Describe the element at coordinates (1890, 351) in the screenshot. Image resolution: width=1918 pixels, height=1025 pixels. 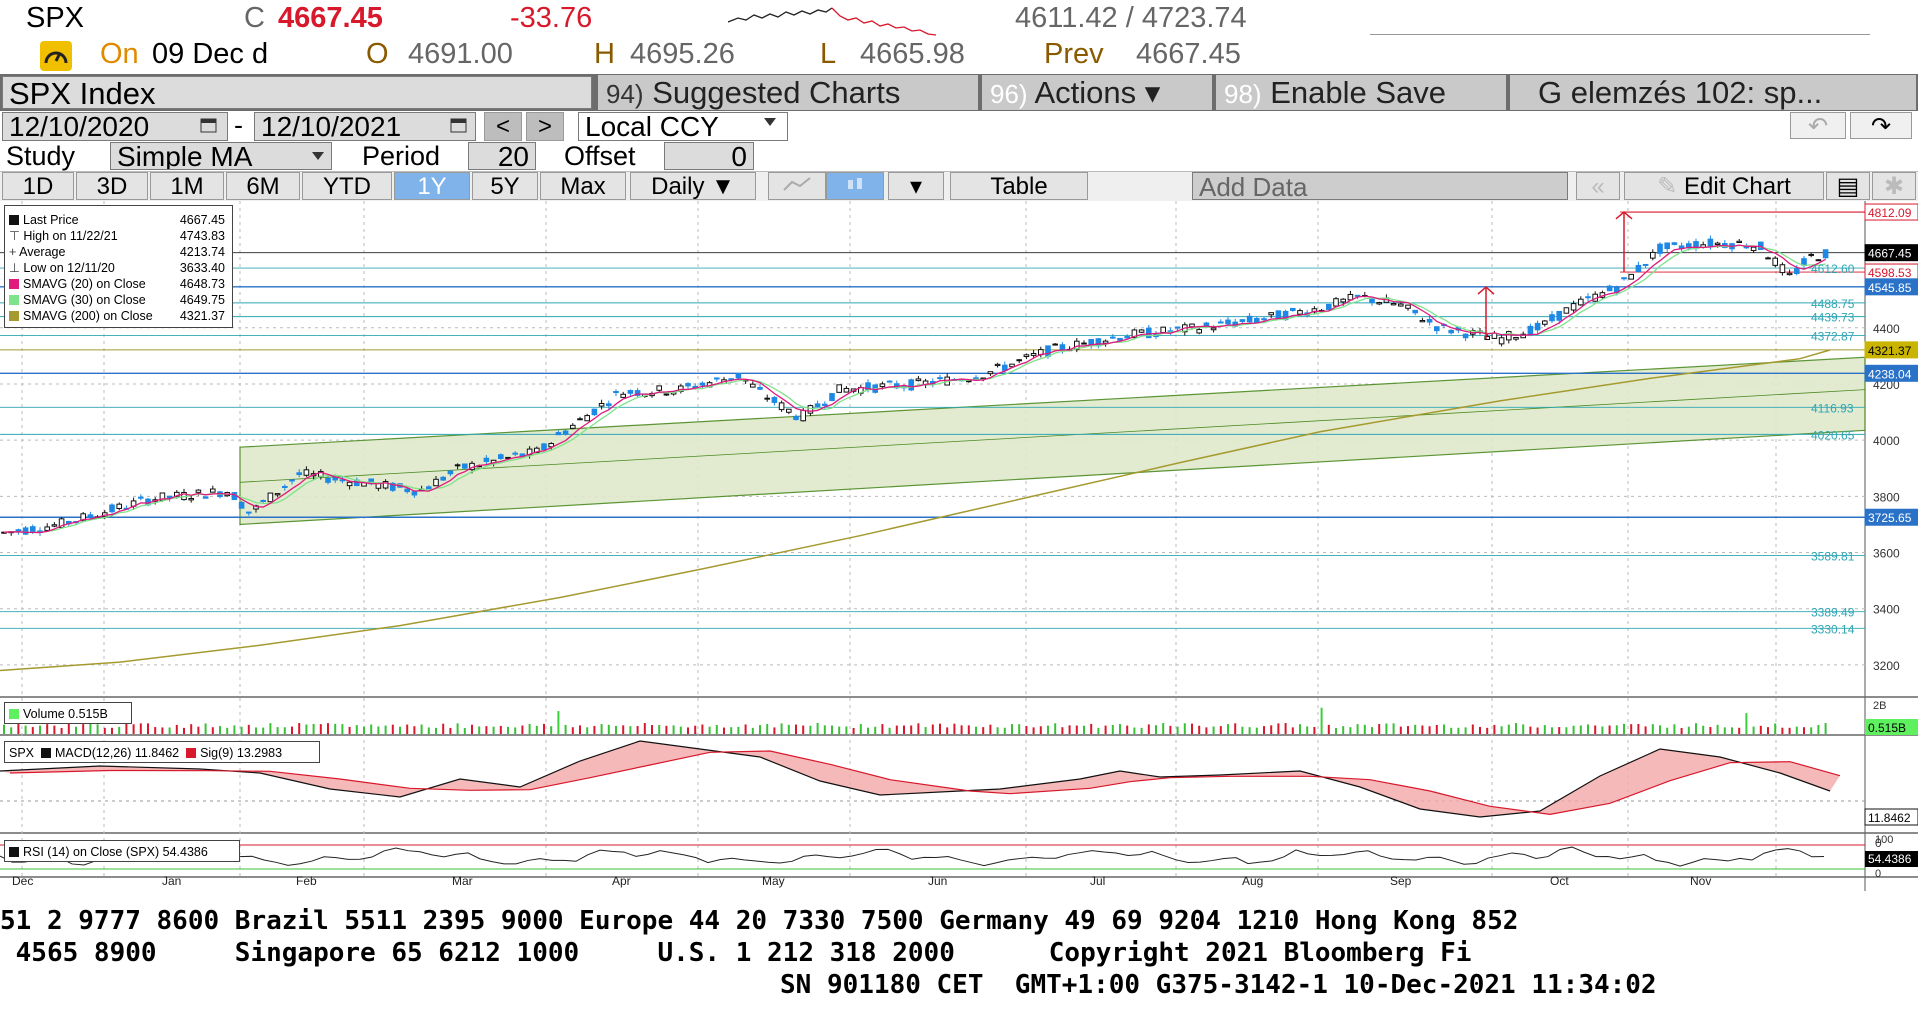
I see `level-label: 4321.37` at that location.